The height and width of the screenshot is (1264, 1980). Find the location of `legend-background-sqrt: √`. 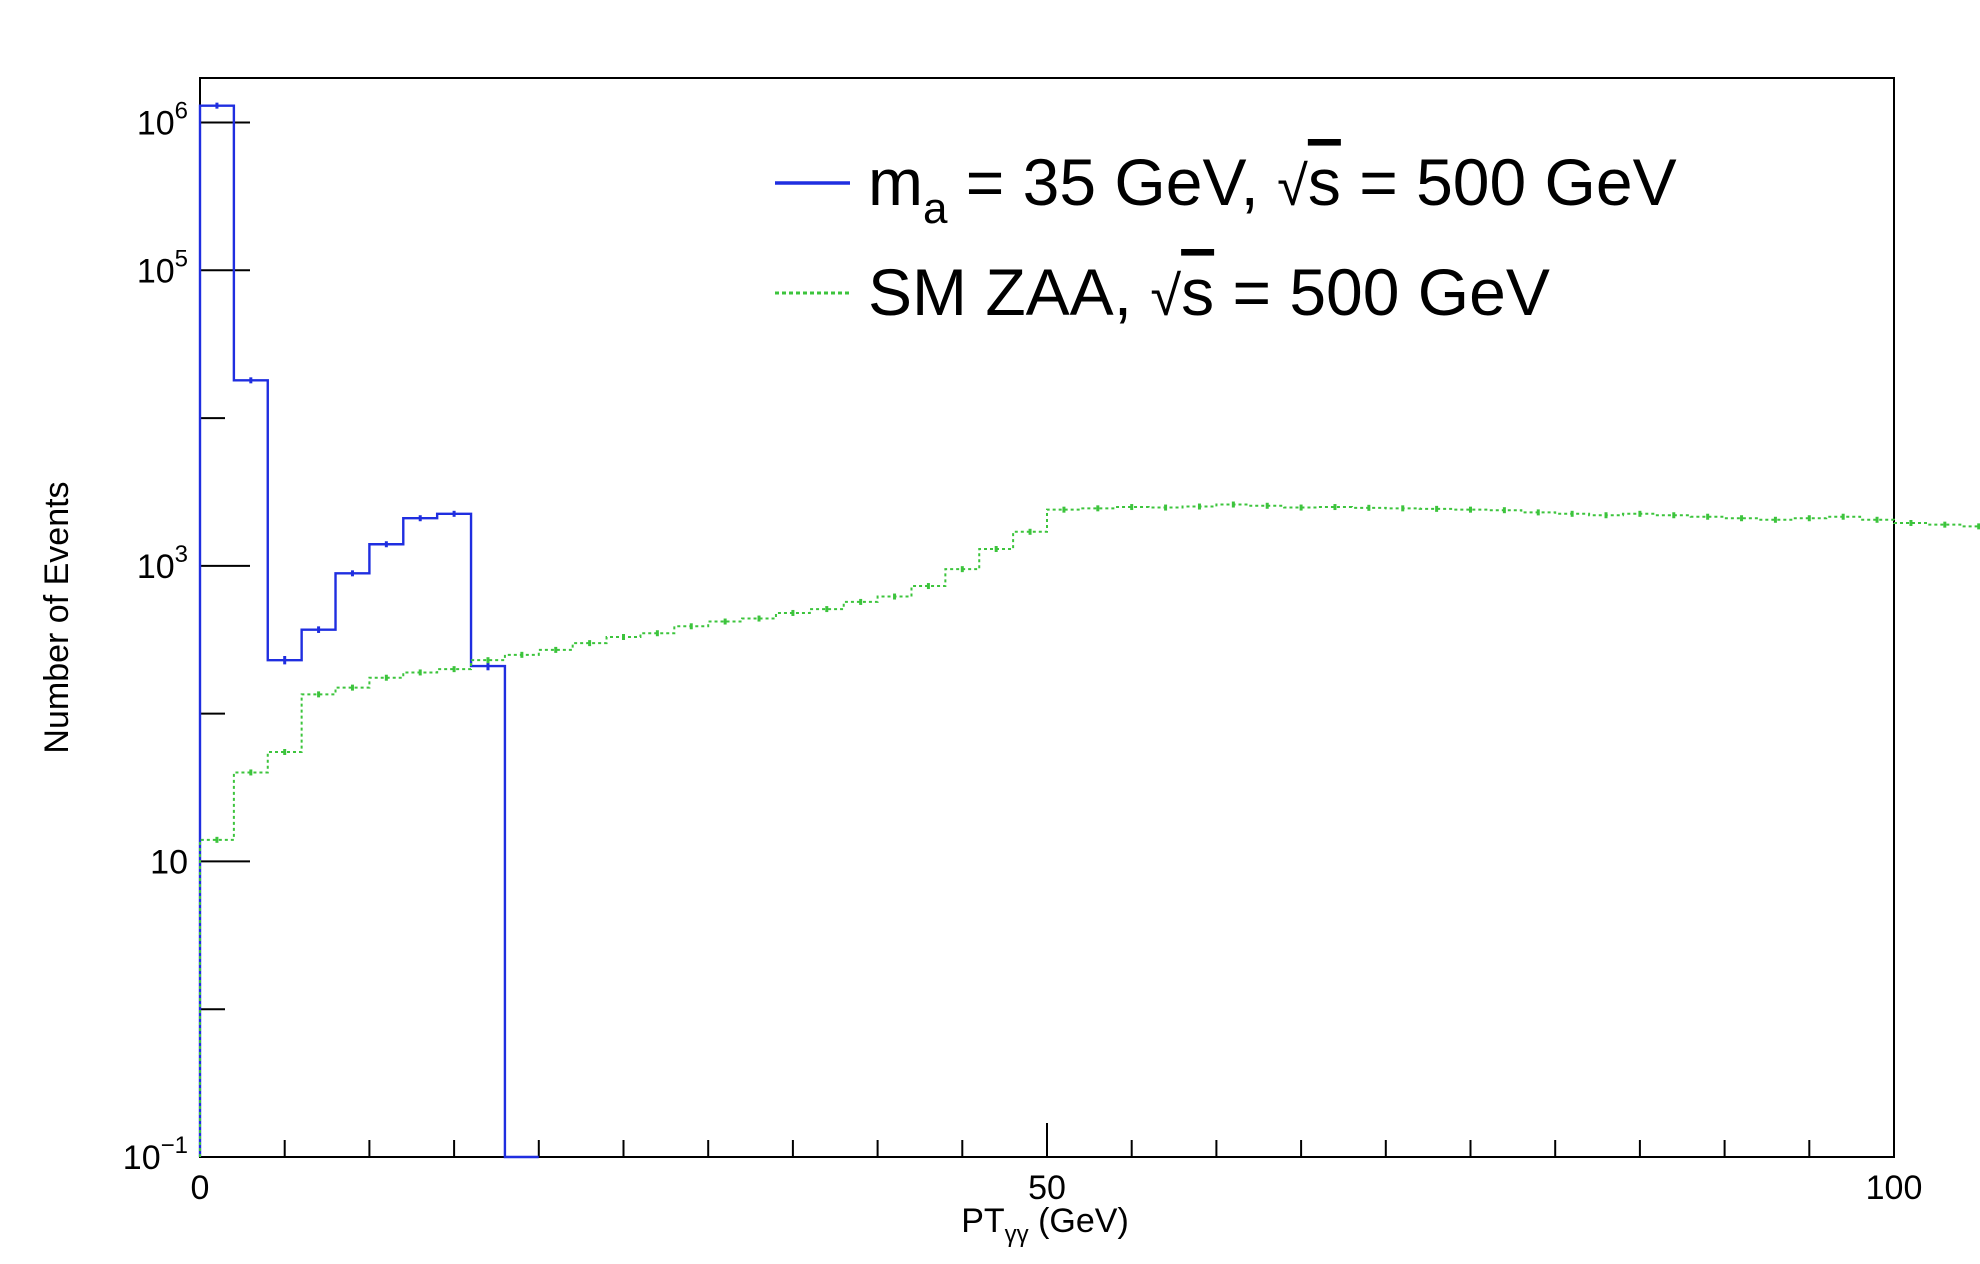

legend-background-sqrt: √ is located at coordinates (1165, 295).